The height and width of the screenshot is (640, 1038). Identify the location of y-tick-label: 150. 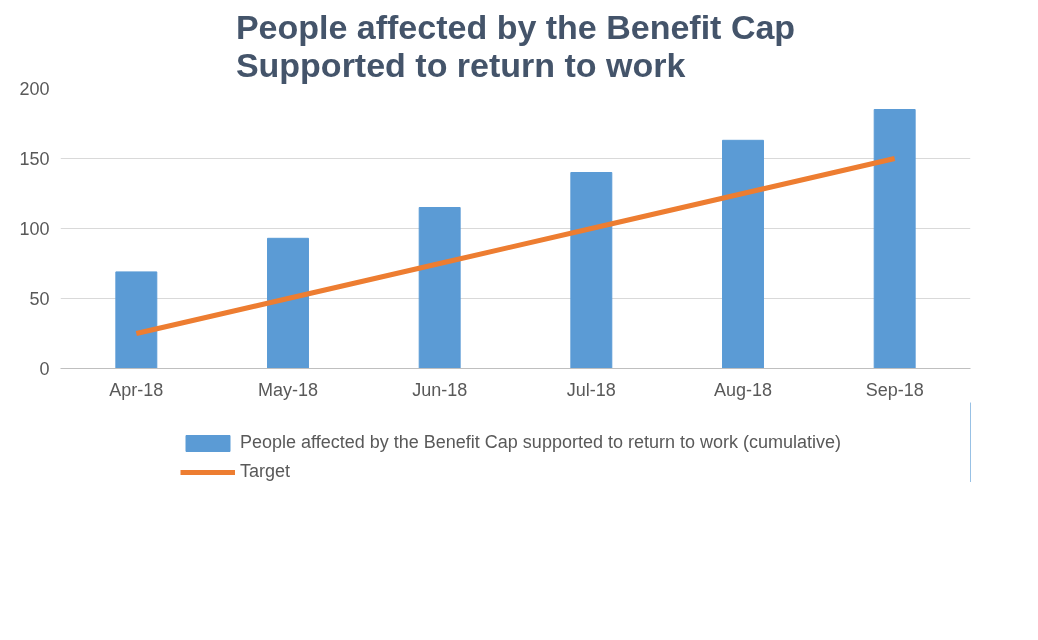
(34, 159).